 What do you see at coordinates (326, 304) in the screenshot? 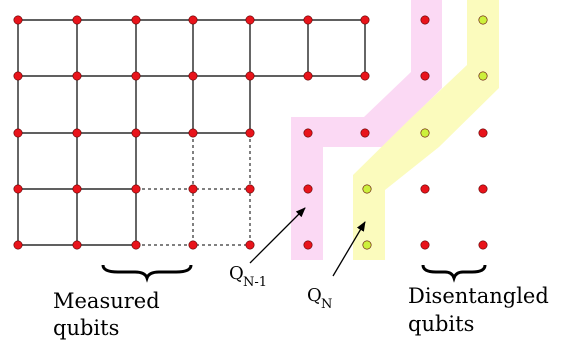
I see `q-n-subscript: N` at bounding box center [326, 304].